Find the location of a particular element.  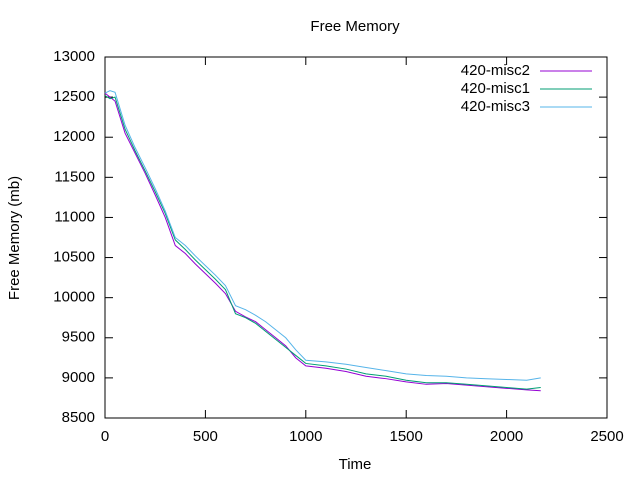

legend-label: 420-misc3 is located at coordinates (495, 106).